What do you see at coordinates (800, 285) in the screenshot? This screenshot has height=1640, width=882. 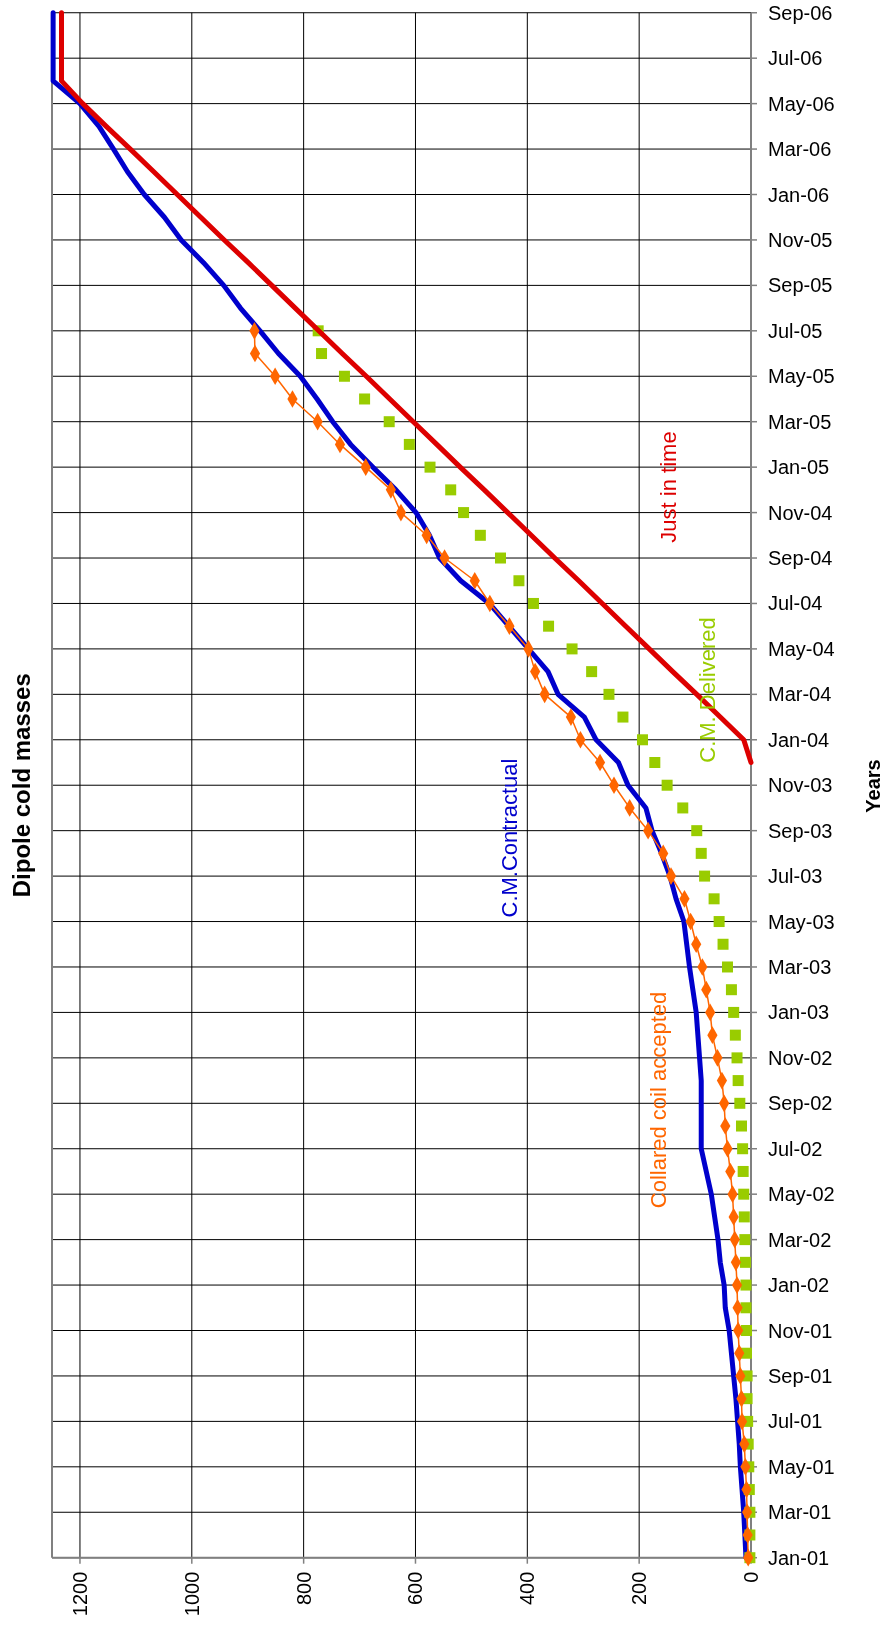 I see `y-tick-label: Sep-05` at bounding box center [800, 285].